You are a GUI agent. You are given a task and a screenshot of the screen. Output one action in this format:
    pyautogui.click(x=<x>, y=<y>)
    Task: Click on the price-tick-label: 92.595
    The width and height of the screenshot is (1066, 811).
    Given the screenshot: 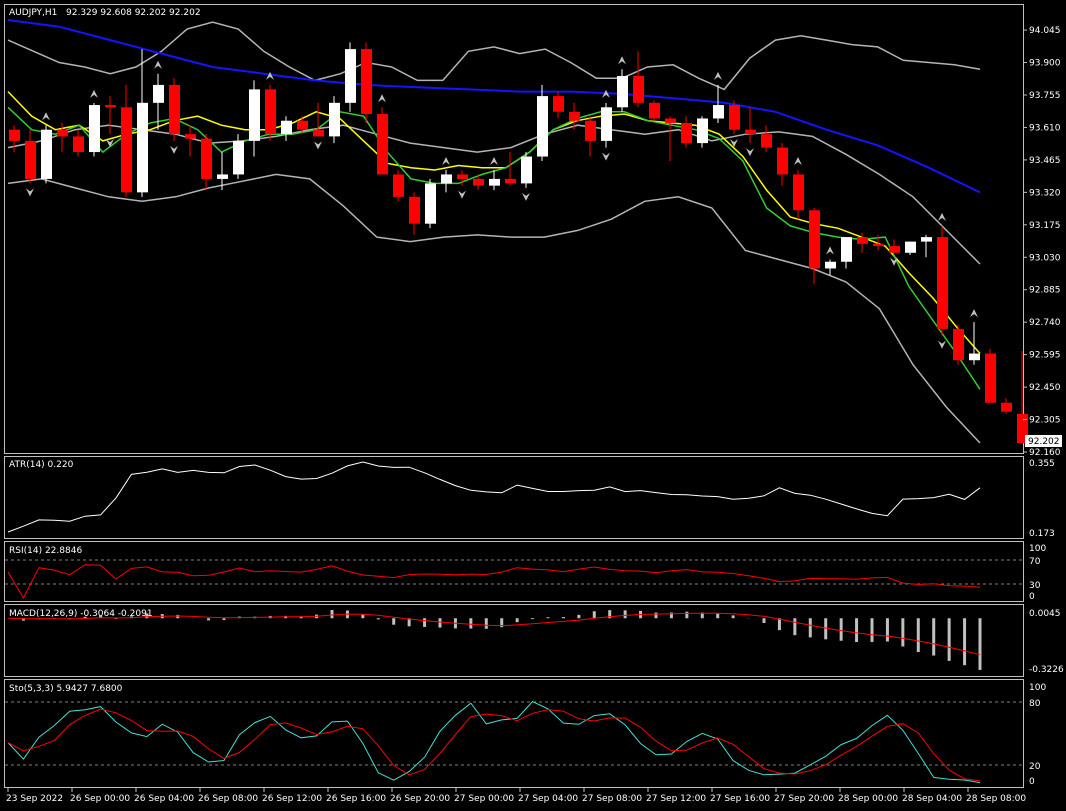 What is the action you would take?
    pyautogui.click(x=1045, y=356)
    